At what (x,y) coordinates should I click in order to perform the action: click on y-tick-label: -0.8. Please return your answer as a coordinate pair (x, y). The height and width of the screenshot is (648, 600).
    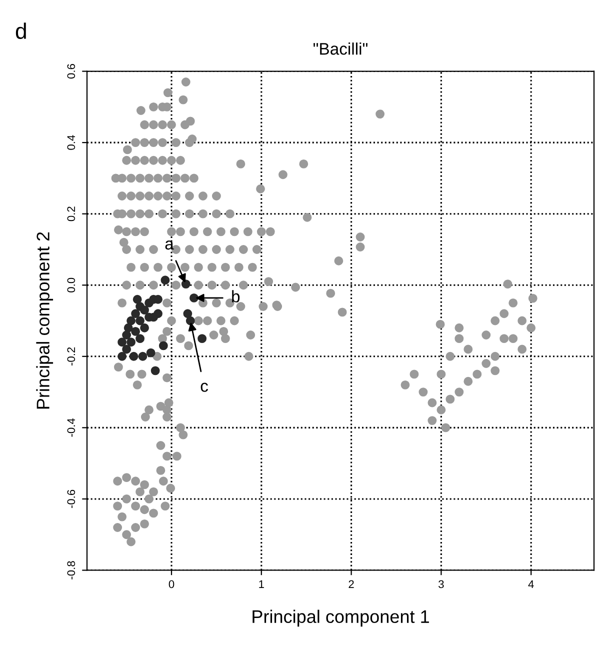
    Looking at the image, I should click on (71, 570).